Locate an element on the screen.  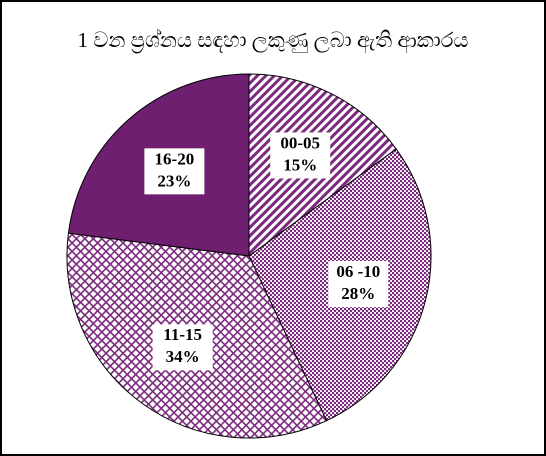
slice-category: 06 -10 is located at coordinates (358, 271).